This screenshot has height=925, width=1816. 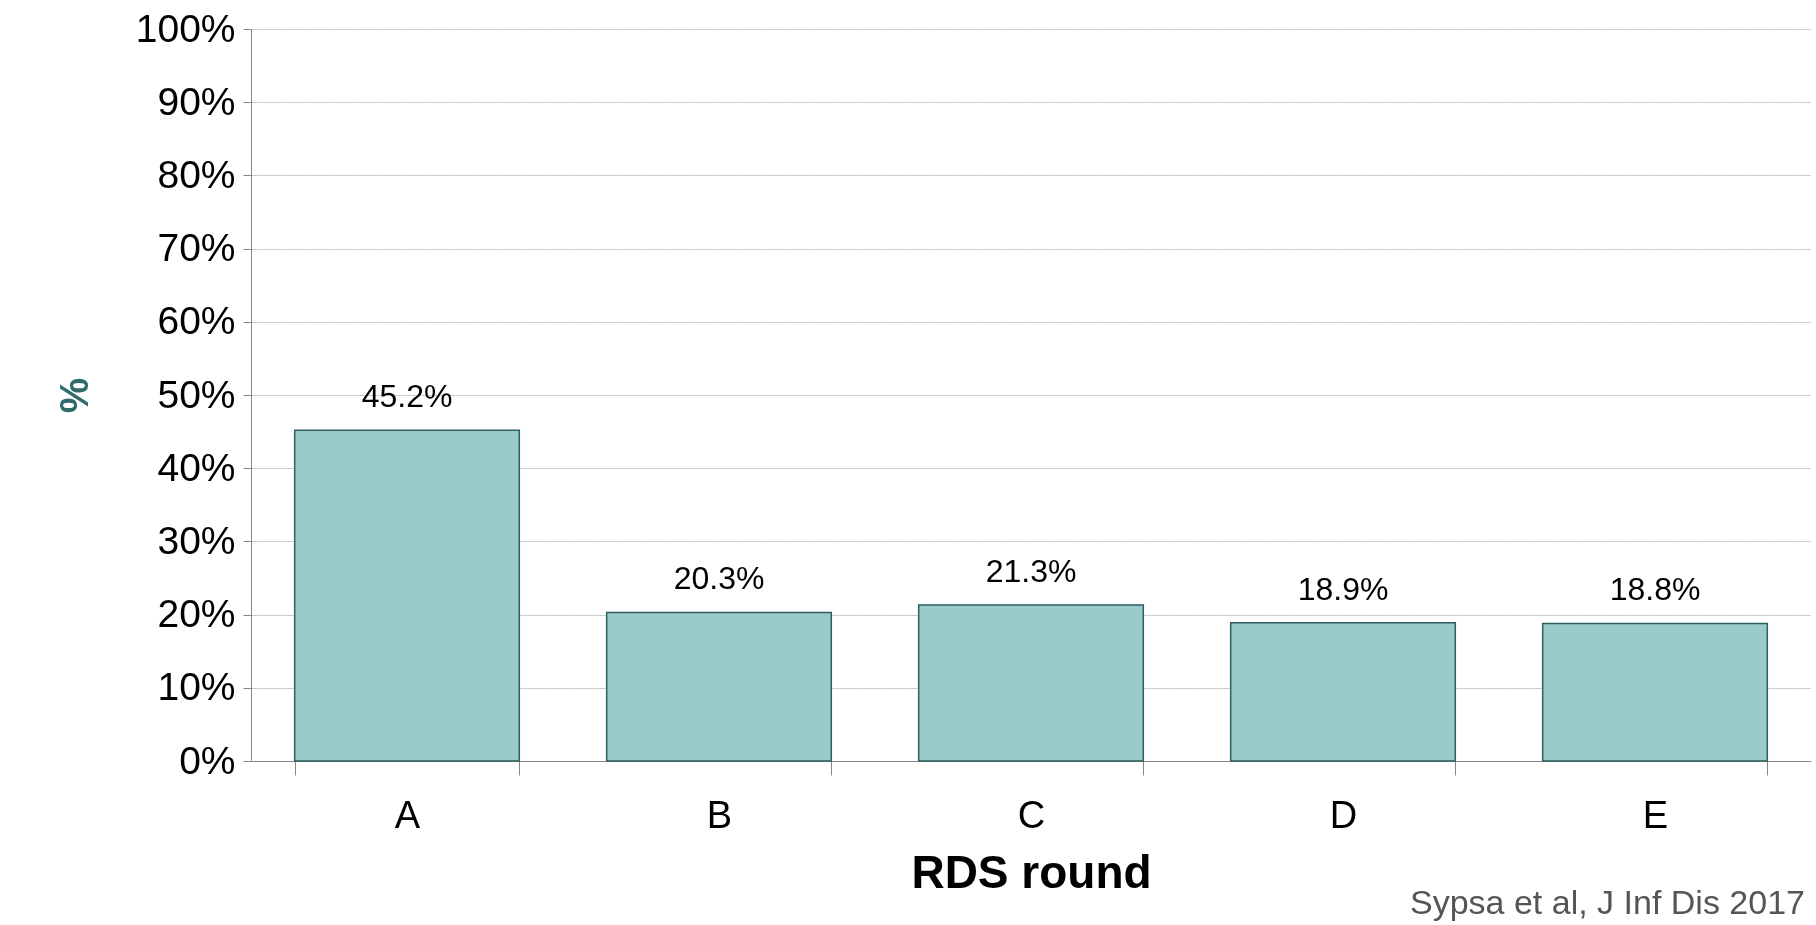 What do you see at coordinates (1655, 814) in the screenshot?
I see `x-tick-label: E` at bounding box center [1655, 814].